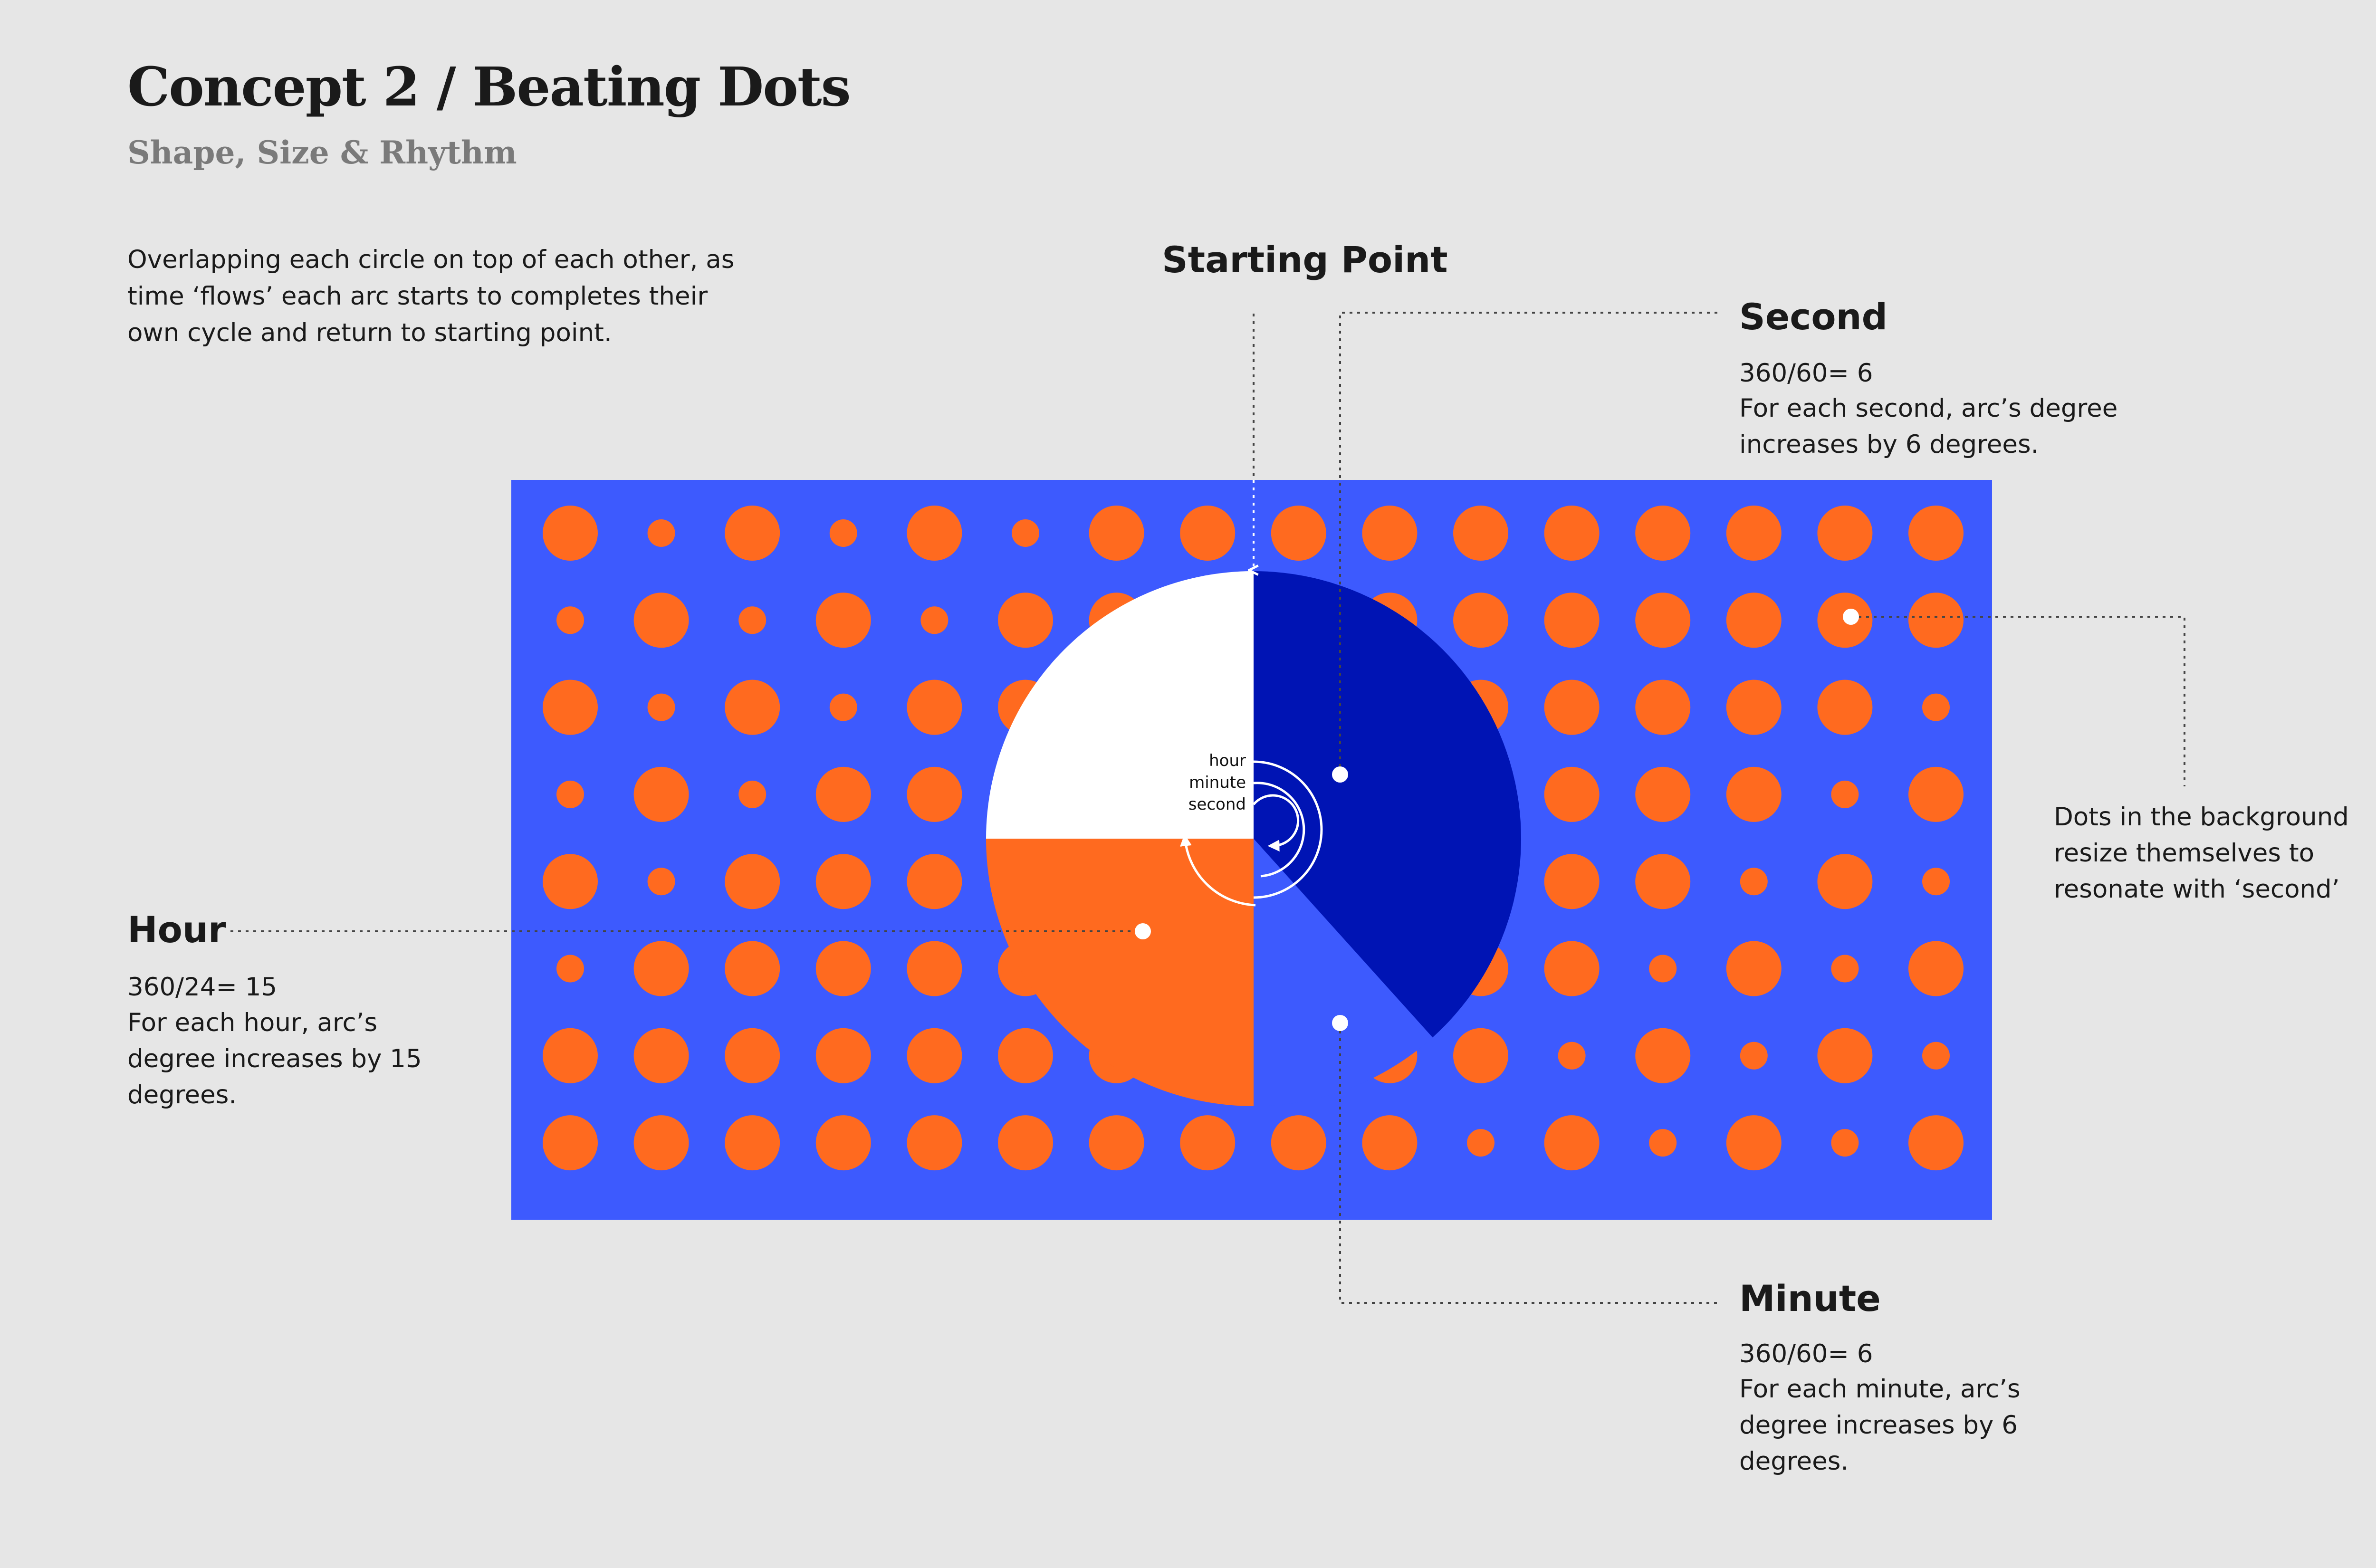  Describe the element at coordinates (1276, 823) in the screenshot. I see `inner-ring` at that location.